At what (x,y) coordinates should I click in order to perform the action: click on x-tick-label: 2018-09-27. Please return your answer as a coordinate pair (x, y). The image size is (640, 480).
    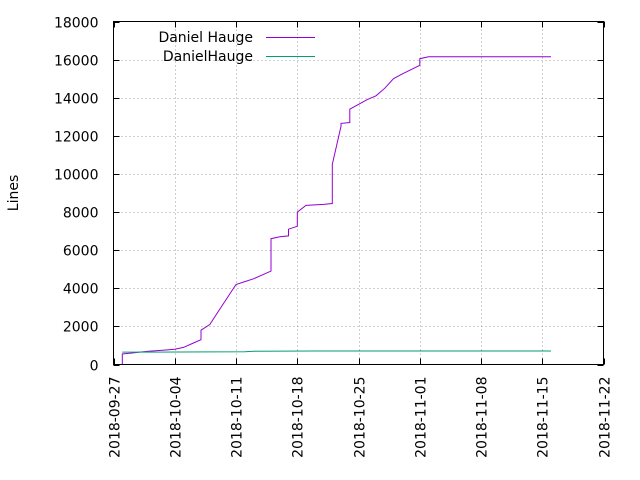
    Looking at the image, I should click on (116, 417).